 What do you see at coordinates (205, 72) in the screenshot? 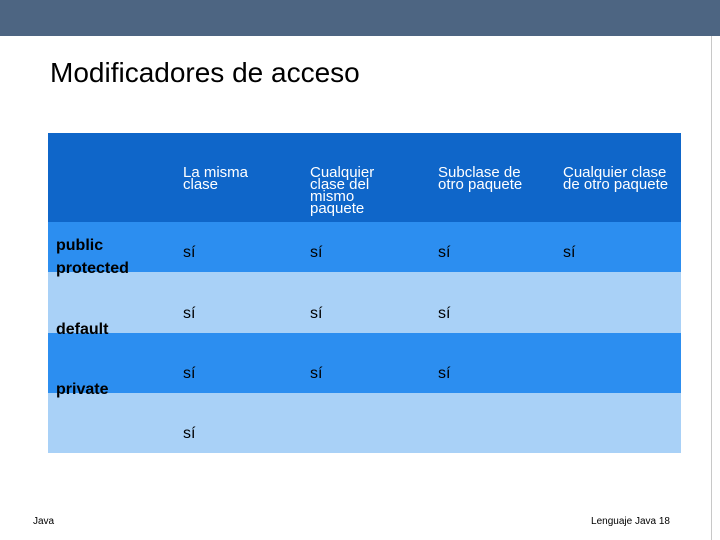
I see `slide-title: Modificadores de acceso` at bounding box center [205, 72].